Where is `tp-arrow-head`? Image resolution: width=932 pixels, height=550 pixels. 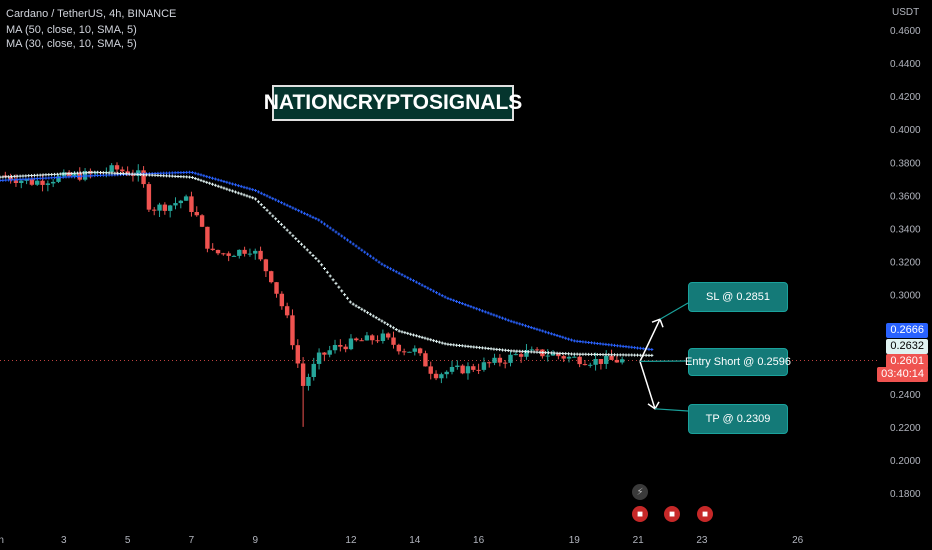
tp-arrow-head is located at coordinates (653, 405).